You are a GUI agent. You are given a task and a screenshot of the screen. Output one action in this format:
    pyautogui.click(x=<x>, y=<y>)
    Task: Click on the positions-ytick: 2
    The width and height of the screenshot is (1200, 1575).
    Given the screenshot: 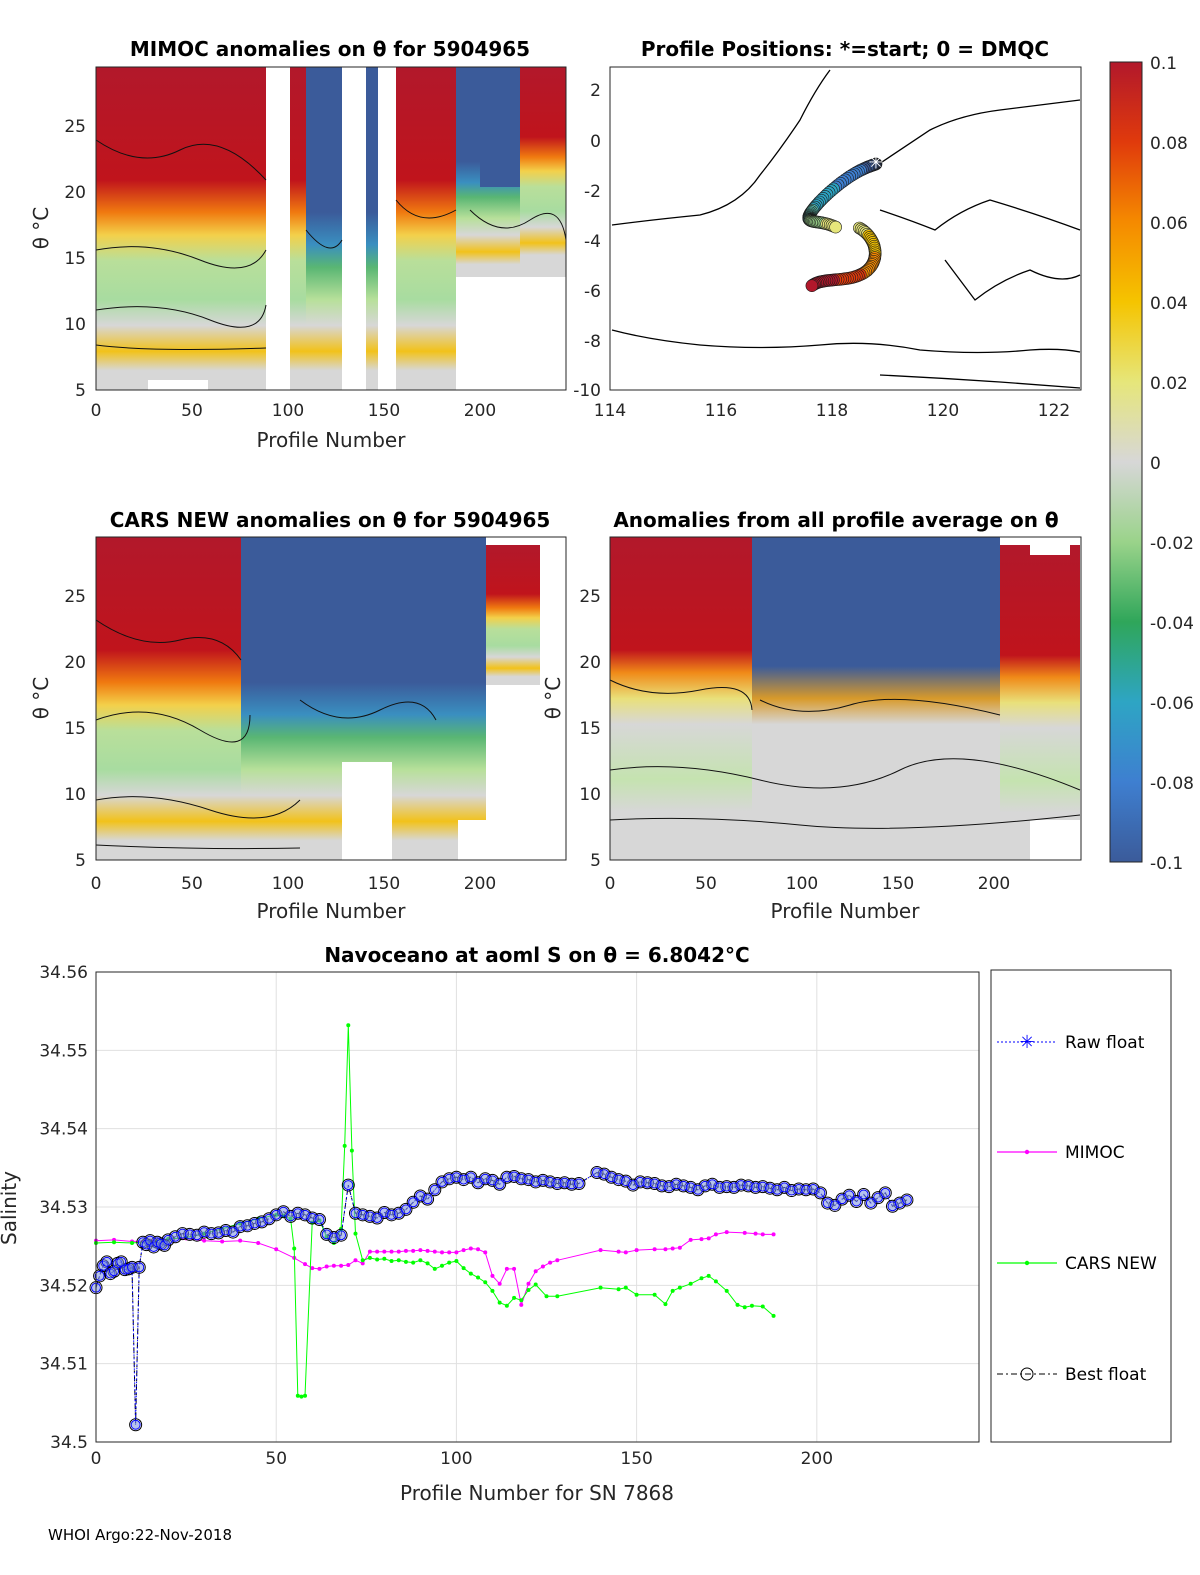 What is the action you would take?
    pyautogui.click(x=595, y=91)
    